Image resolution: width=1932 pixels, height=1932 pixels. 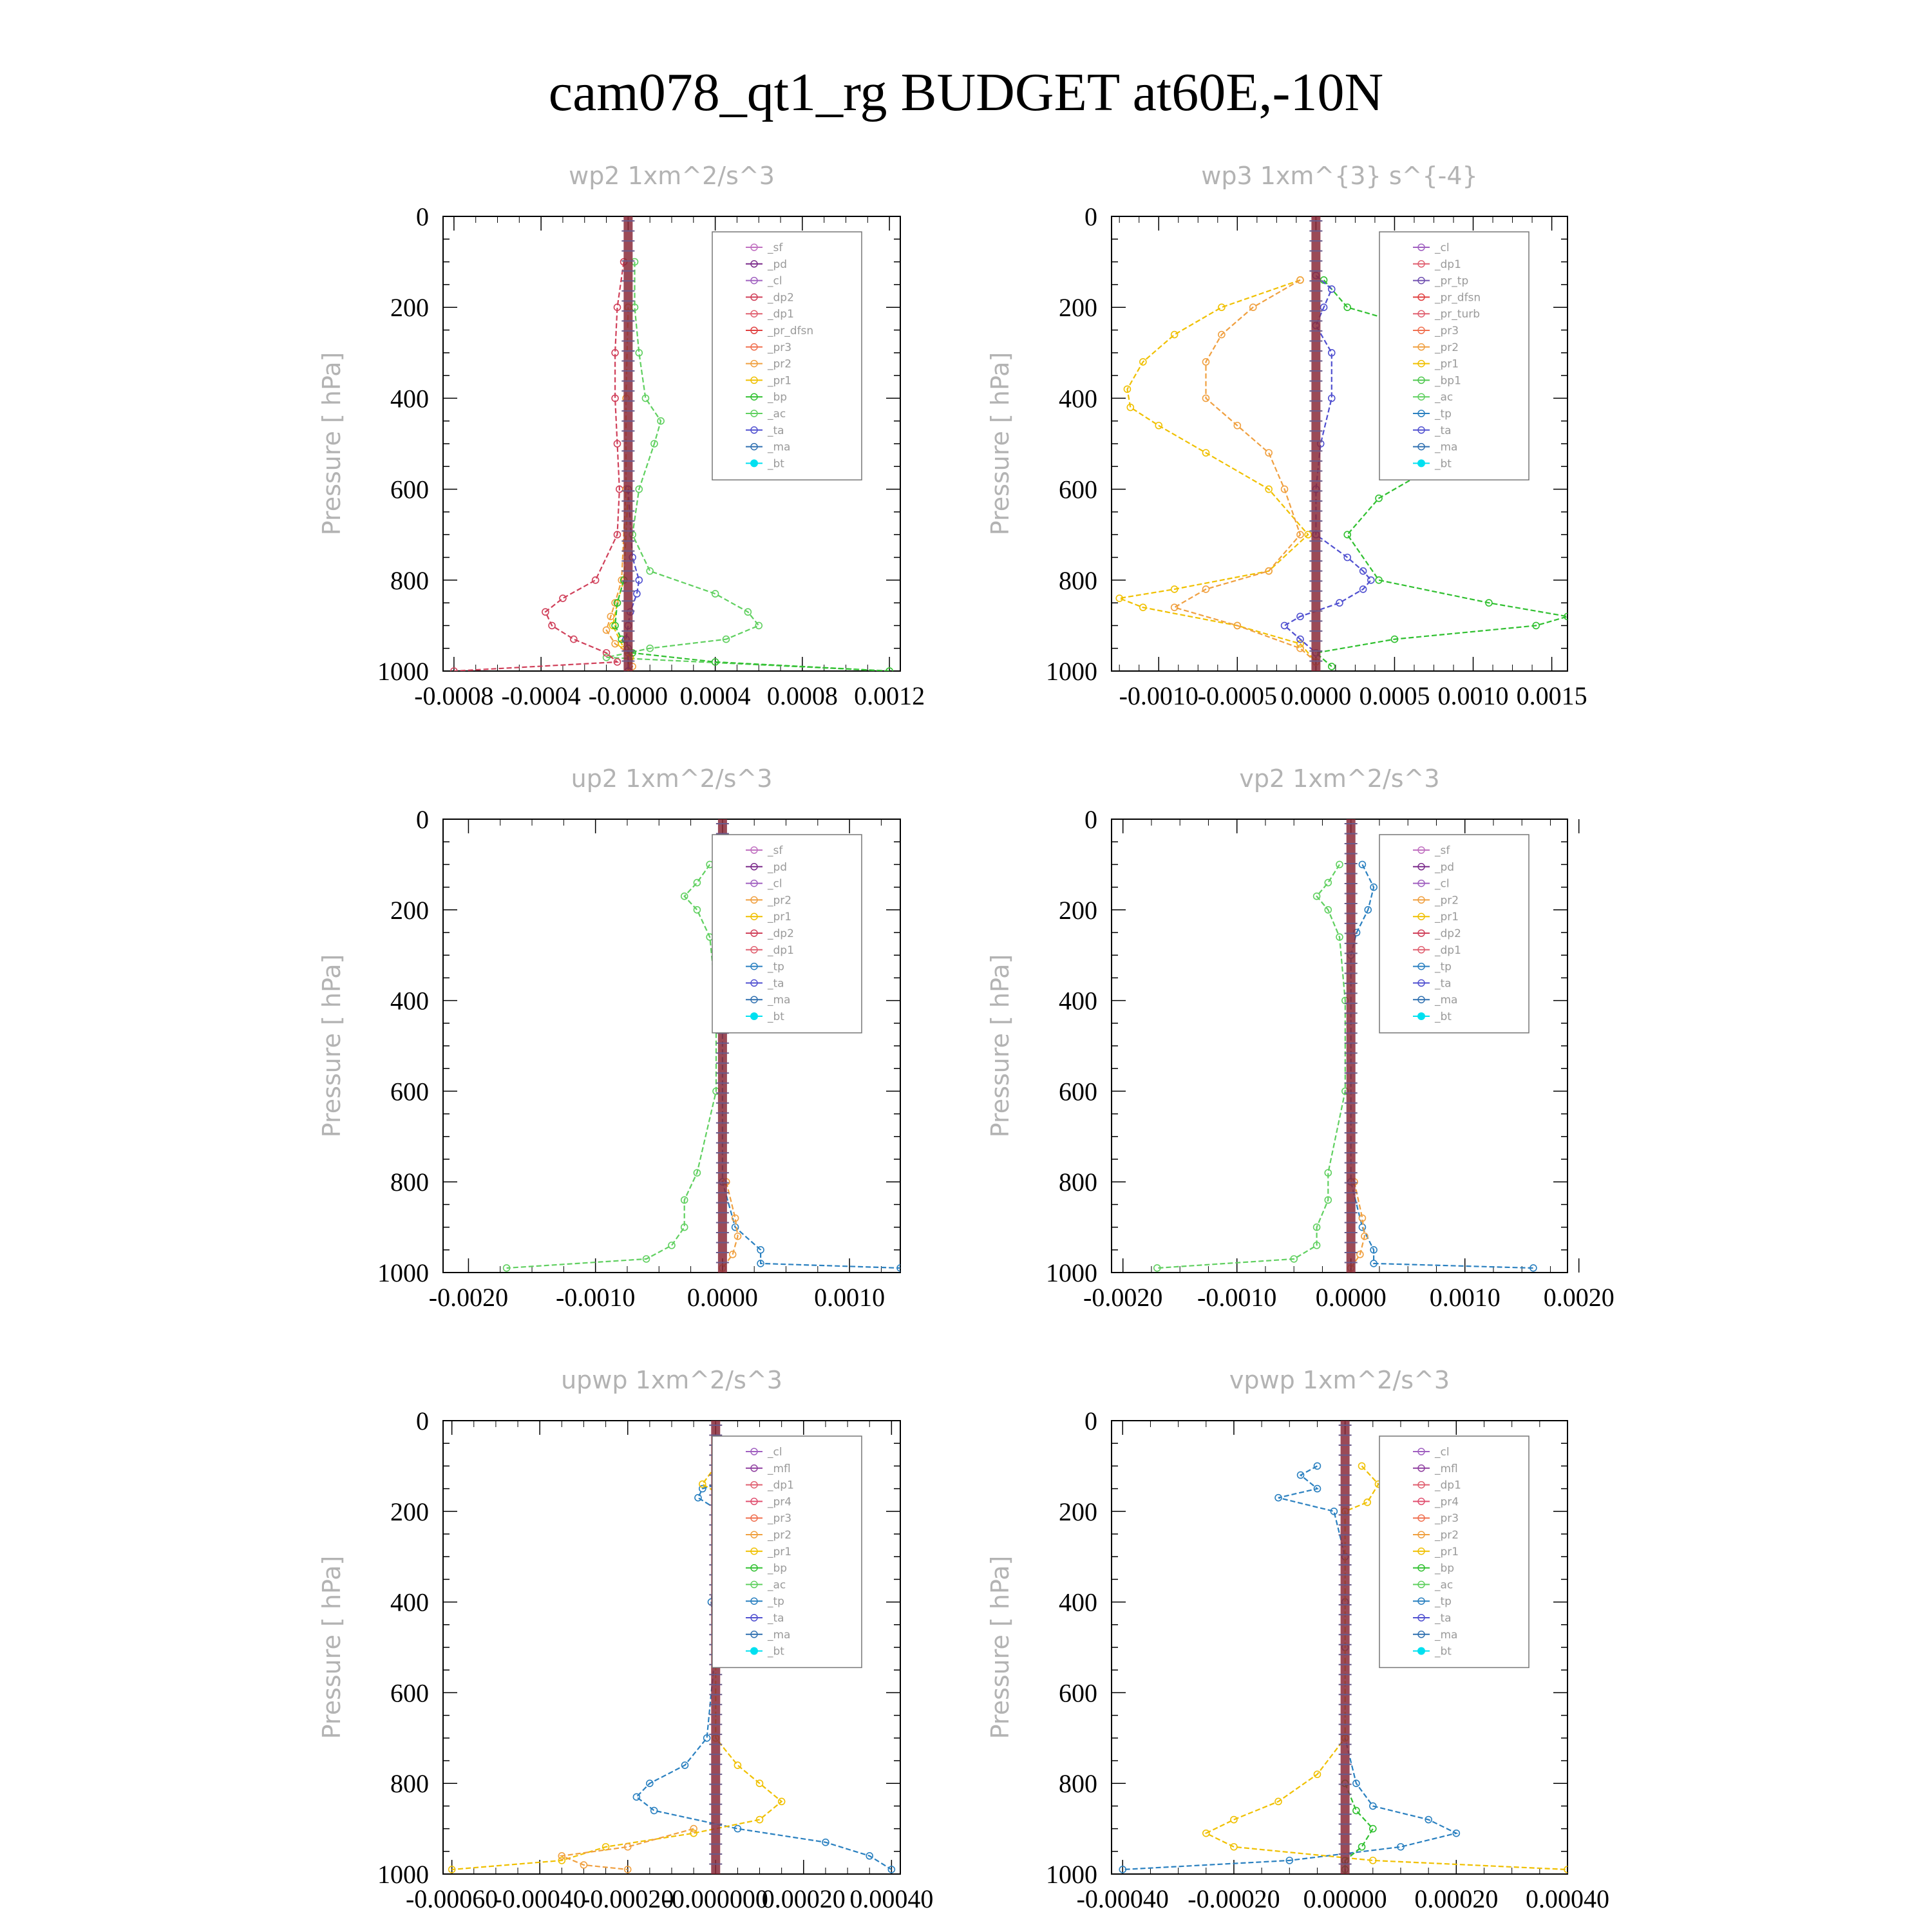 What do you see at coordinates (804, 1898) in the screenshot?
I see `x-tick-label: 0.00020` at bounding box center [804, 1898].